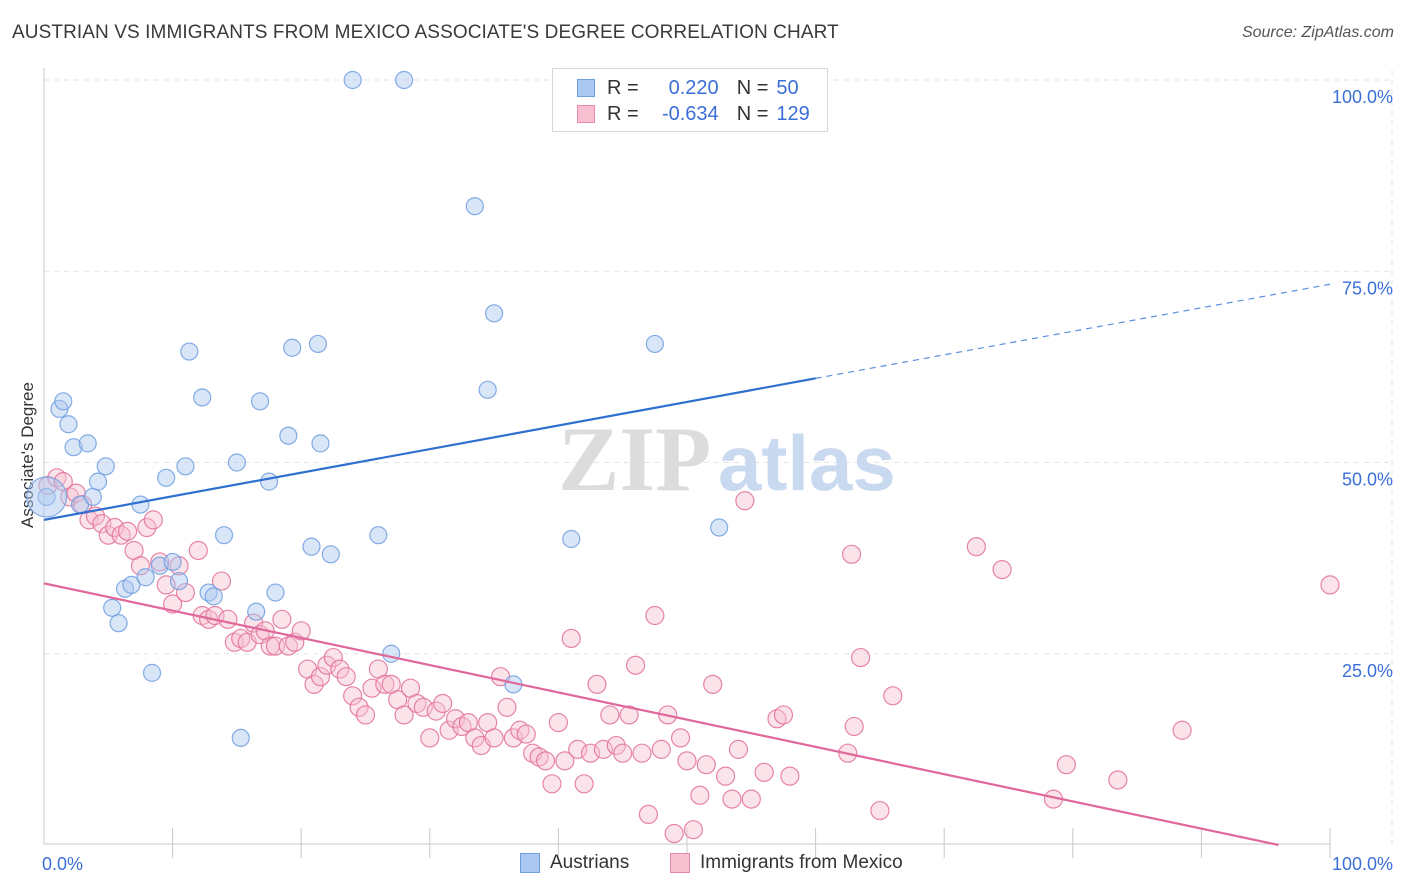 Image resolution: width=1406 pixels, height=892 pixels. What do you see at coordinates (727, 459) in the screenshot?
I see `watermark: ZIP atlas` at bounding box center [727, 459].